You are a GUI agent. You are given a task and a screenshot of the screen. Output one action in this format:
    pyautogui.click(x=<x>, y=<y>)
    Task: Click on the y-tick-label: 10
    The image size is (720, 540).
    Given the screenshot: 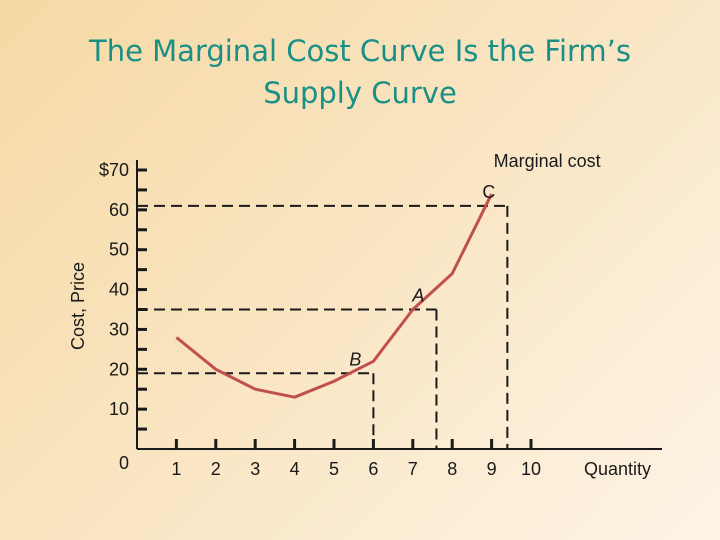 What is the action you would take?
    pyautogui.click(x=119, y=409)
    